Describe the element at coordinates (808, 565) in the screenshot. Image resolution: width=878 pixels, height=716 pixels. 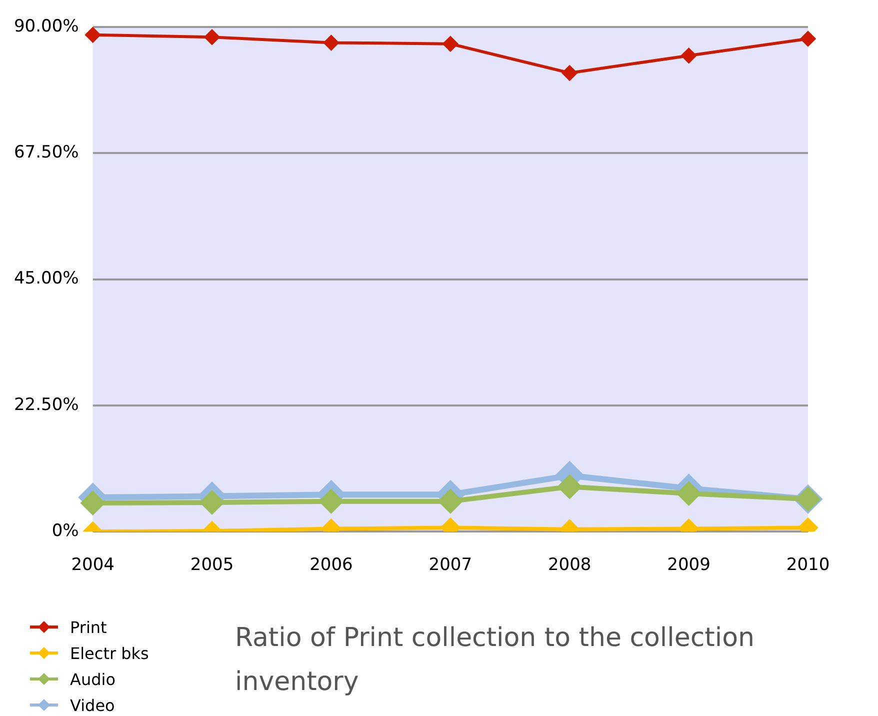
I see `x-tick-label: 2010` at that location.